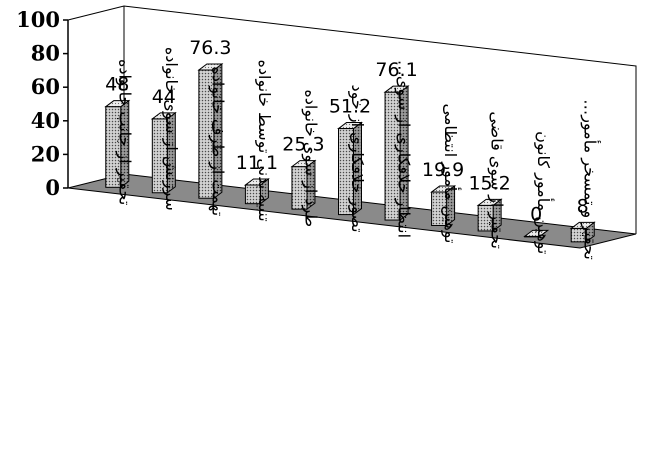 The height and width of the screenshot is (463, 648). What do you see at coordinates (544, 192) in the screenshot?
I see `x-tick-label: توهین مأمور کانون` at bounding box center [544, 192].